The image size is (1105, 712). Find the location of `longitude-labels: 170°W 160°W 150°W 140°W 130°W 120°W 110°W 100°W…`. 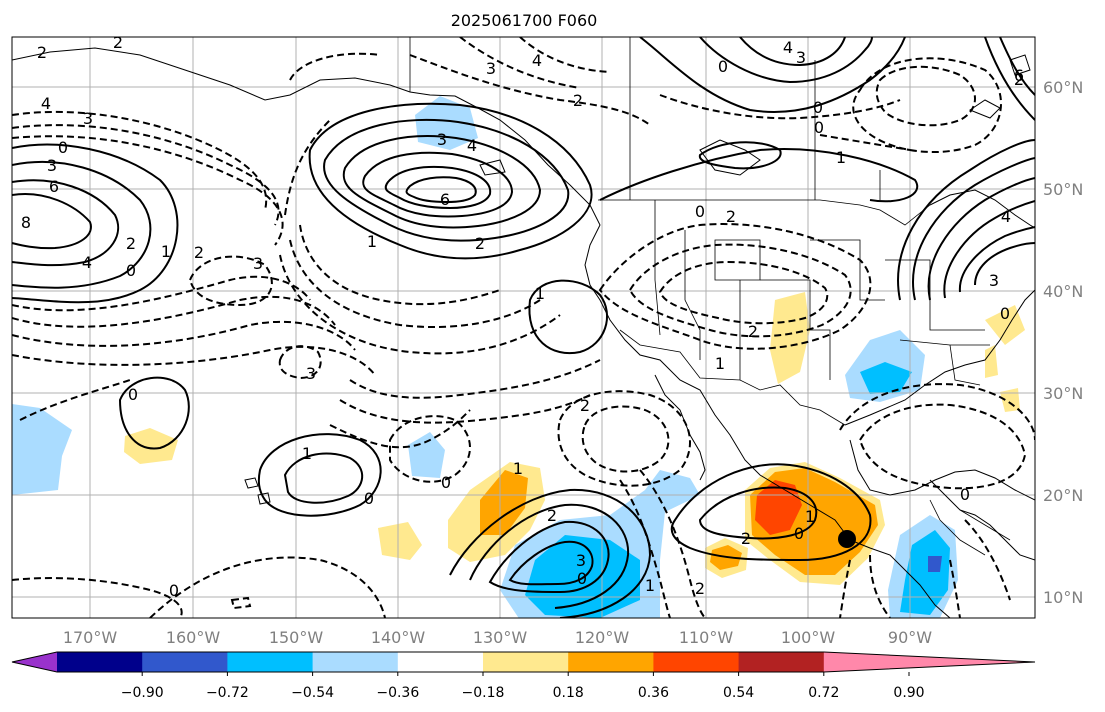

longitude-labels: 170°W 160°W 150°W 140°W 130°W 120°W 110°W 100°W… is located at coordinates (497, 637).